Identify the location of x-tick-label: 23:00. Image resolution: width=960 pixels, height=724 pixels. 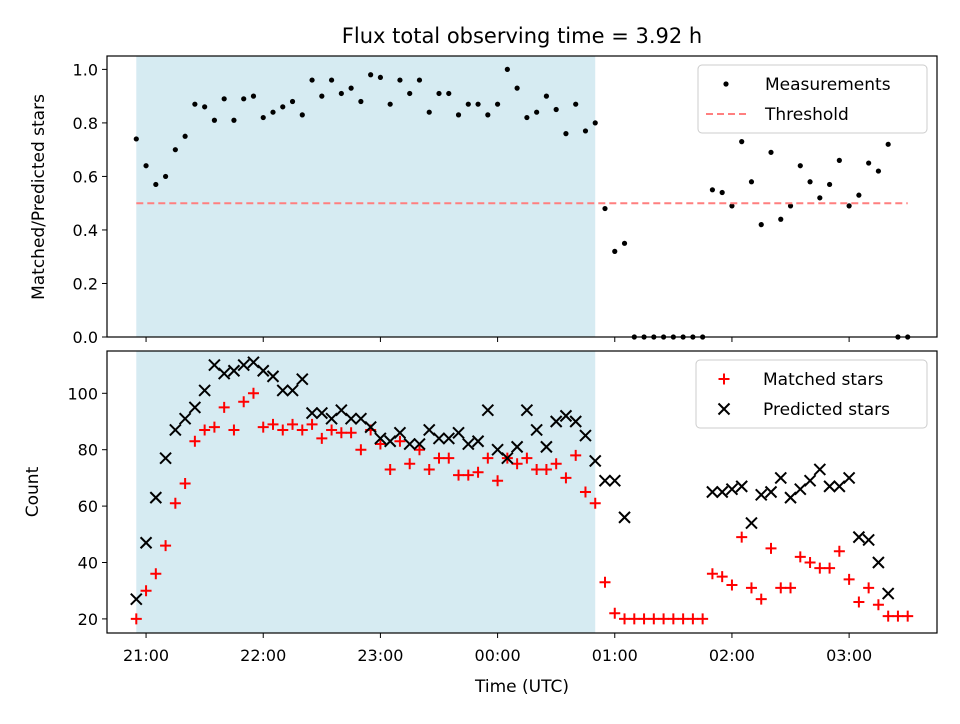
(380, 655).